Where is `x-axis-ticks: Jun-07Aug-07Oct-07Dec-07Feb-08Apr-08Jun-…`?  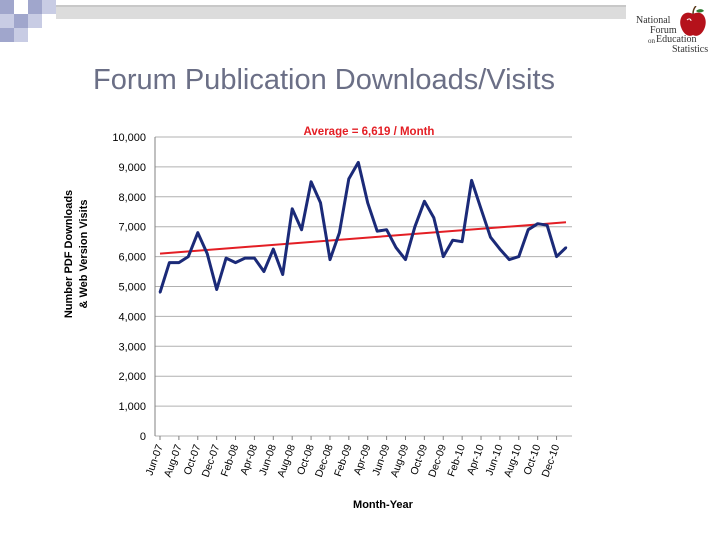 x-axis-ticks: Jun-07Aug-07Oct-07Dec-07Feb-08Apr-08Jun-… is located at coordinates (353, 457).